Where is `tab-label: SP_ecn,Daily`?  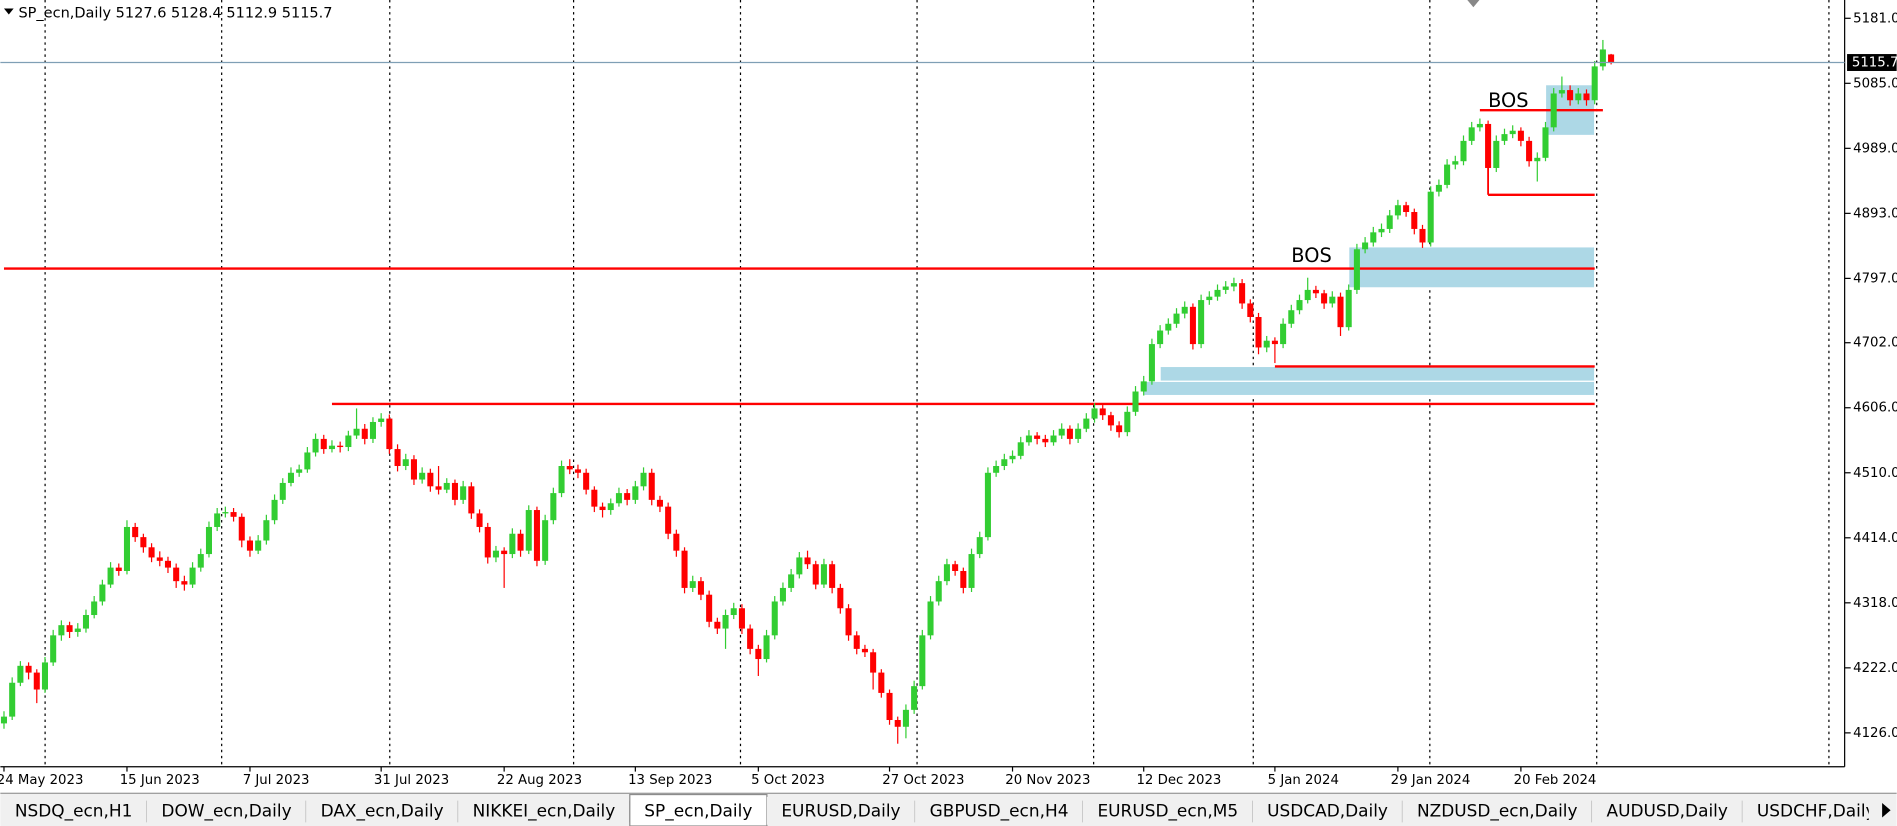
tab-label: SP_ecn,Daily is located at coordinates (698, 810).